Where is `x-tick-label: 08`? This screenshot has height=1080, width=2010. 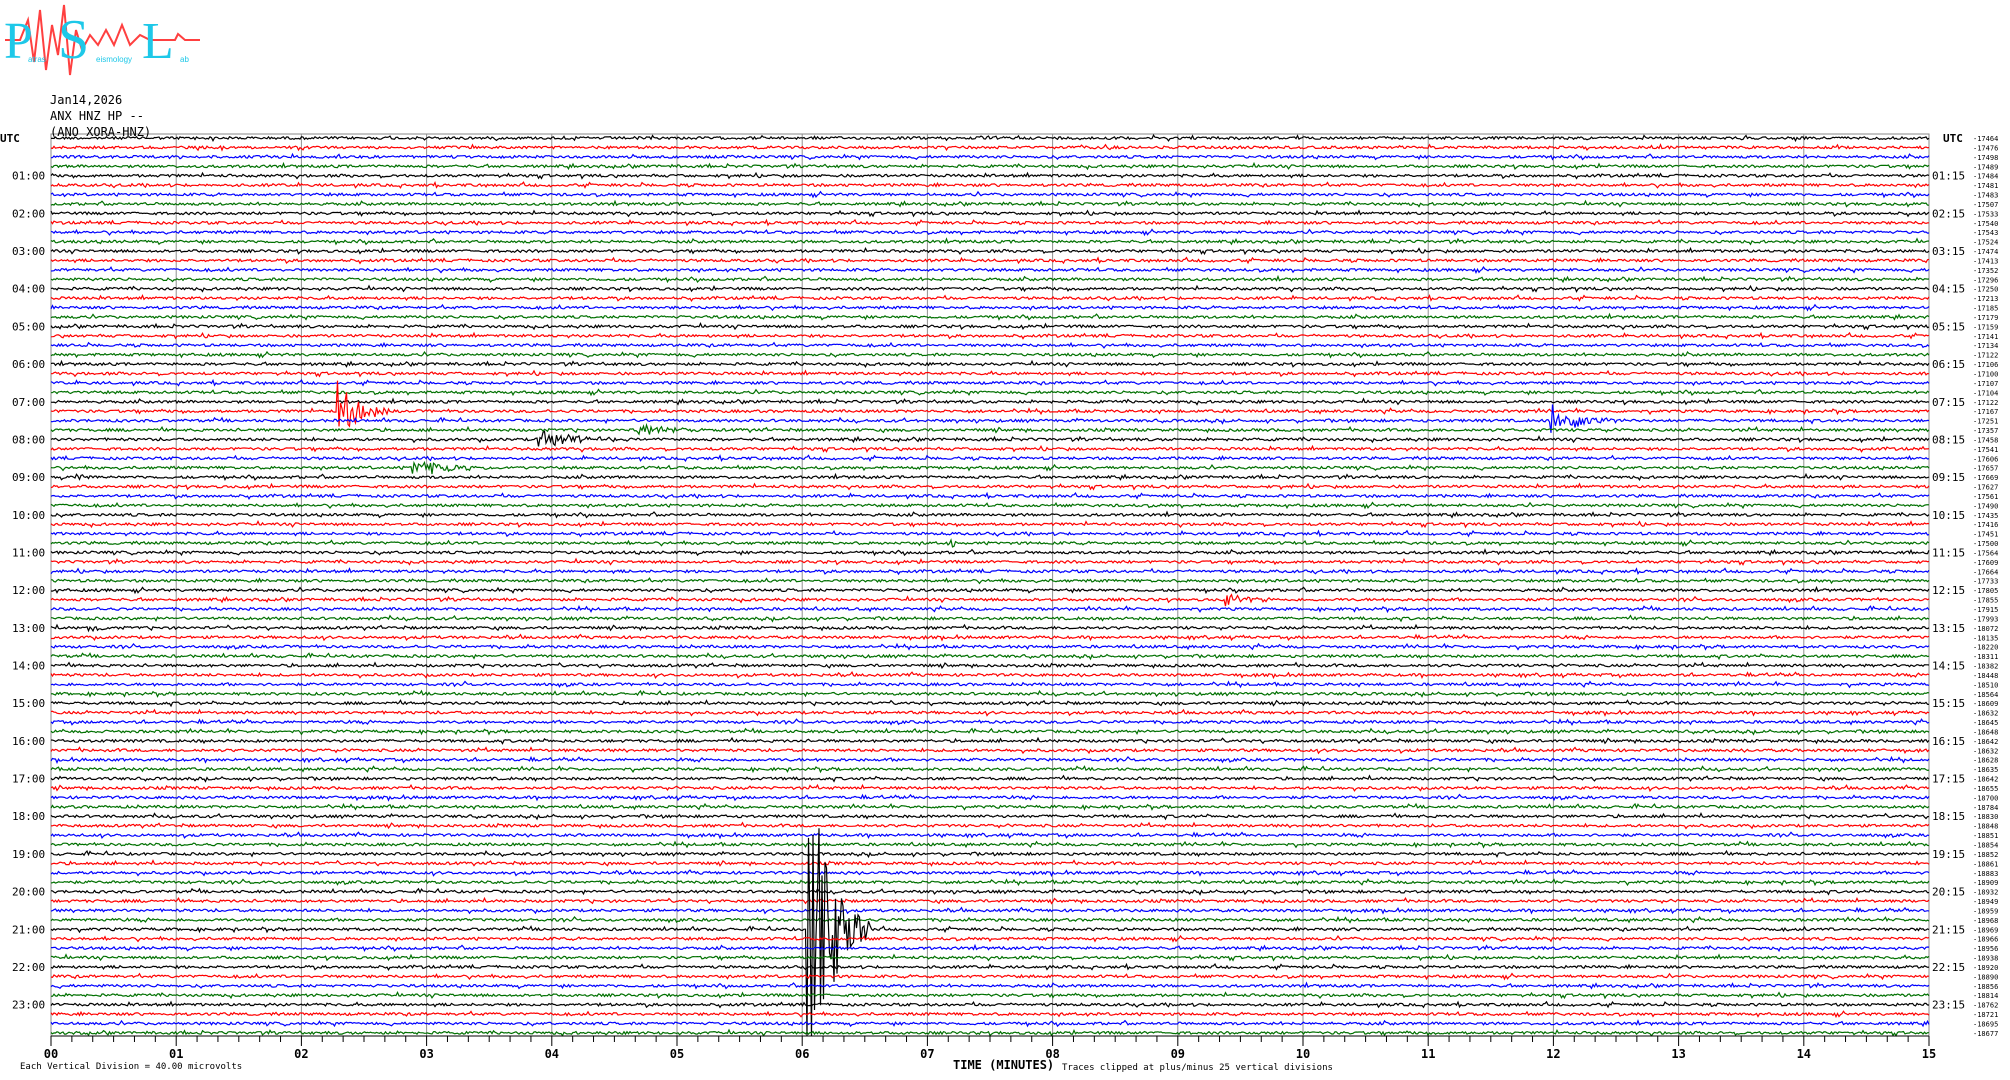 x-tick-label: 08 is located at coordinates (1052, 1054).